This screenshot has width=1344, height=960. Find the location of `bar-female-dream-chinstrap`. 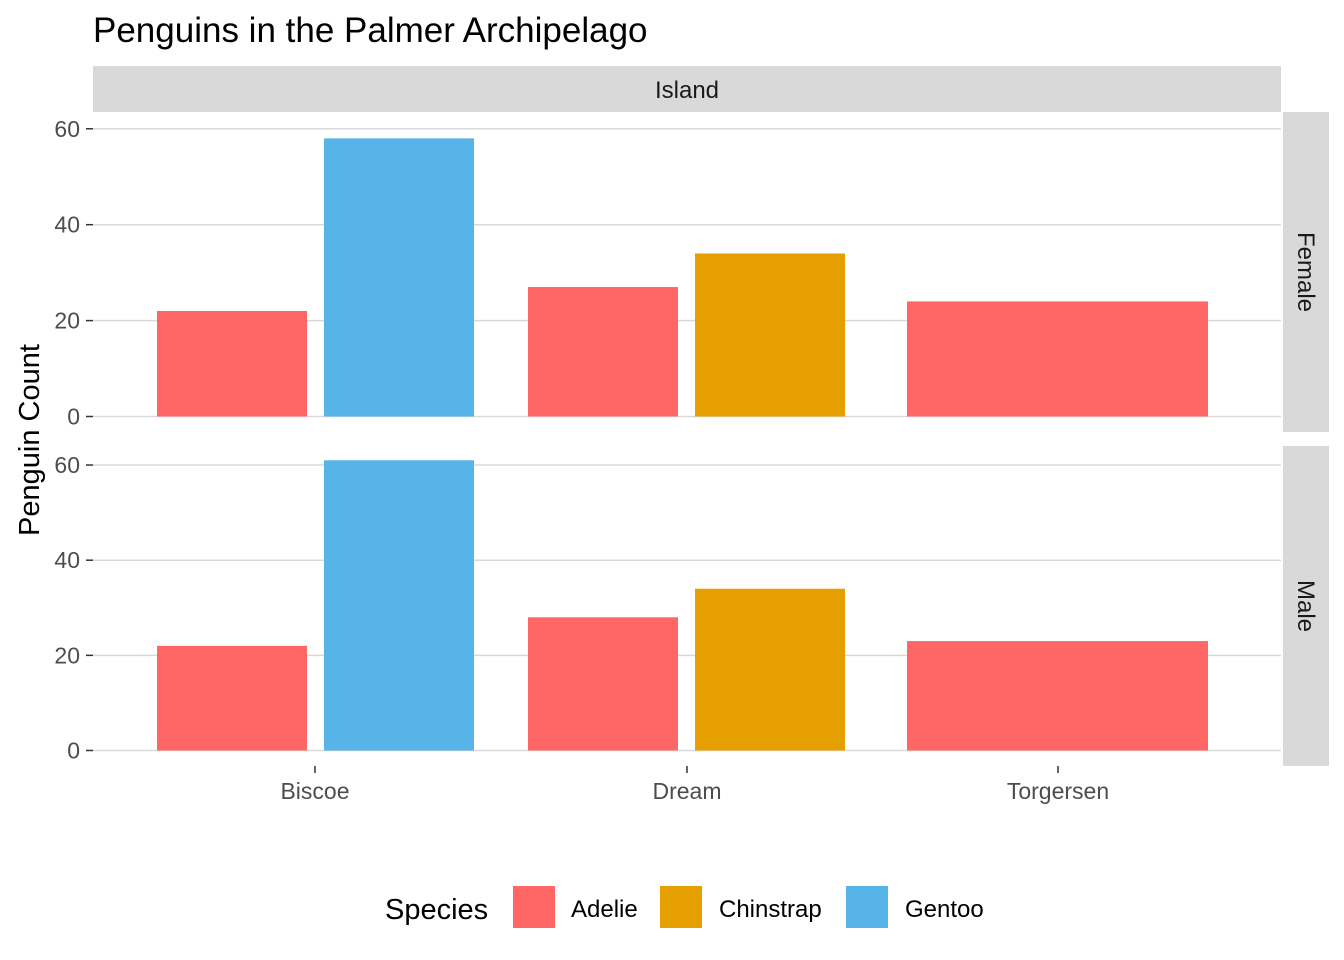

bar-female-dream-chinstrap is located at coordinates (770, 335).